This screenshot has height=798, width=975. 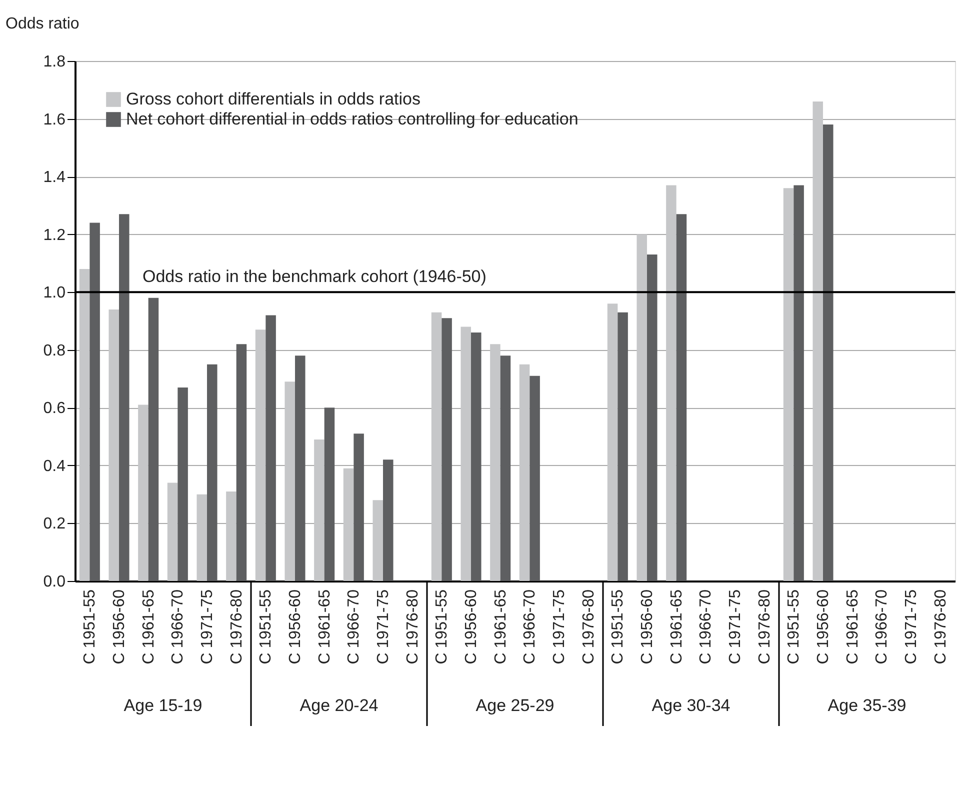 What do you see at coordinates (314, 276) in the screenshot?
I see `ref-line-label: Odds ratio in the benchmark cohort (1946-50)` at bounding box center [314, 276].